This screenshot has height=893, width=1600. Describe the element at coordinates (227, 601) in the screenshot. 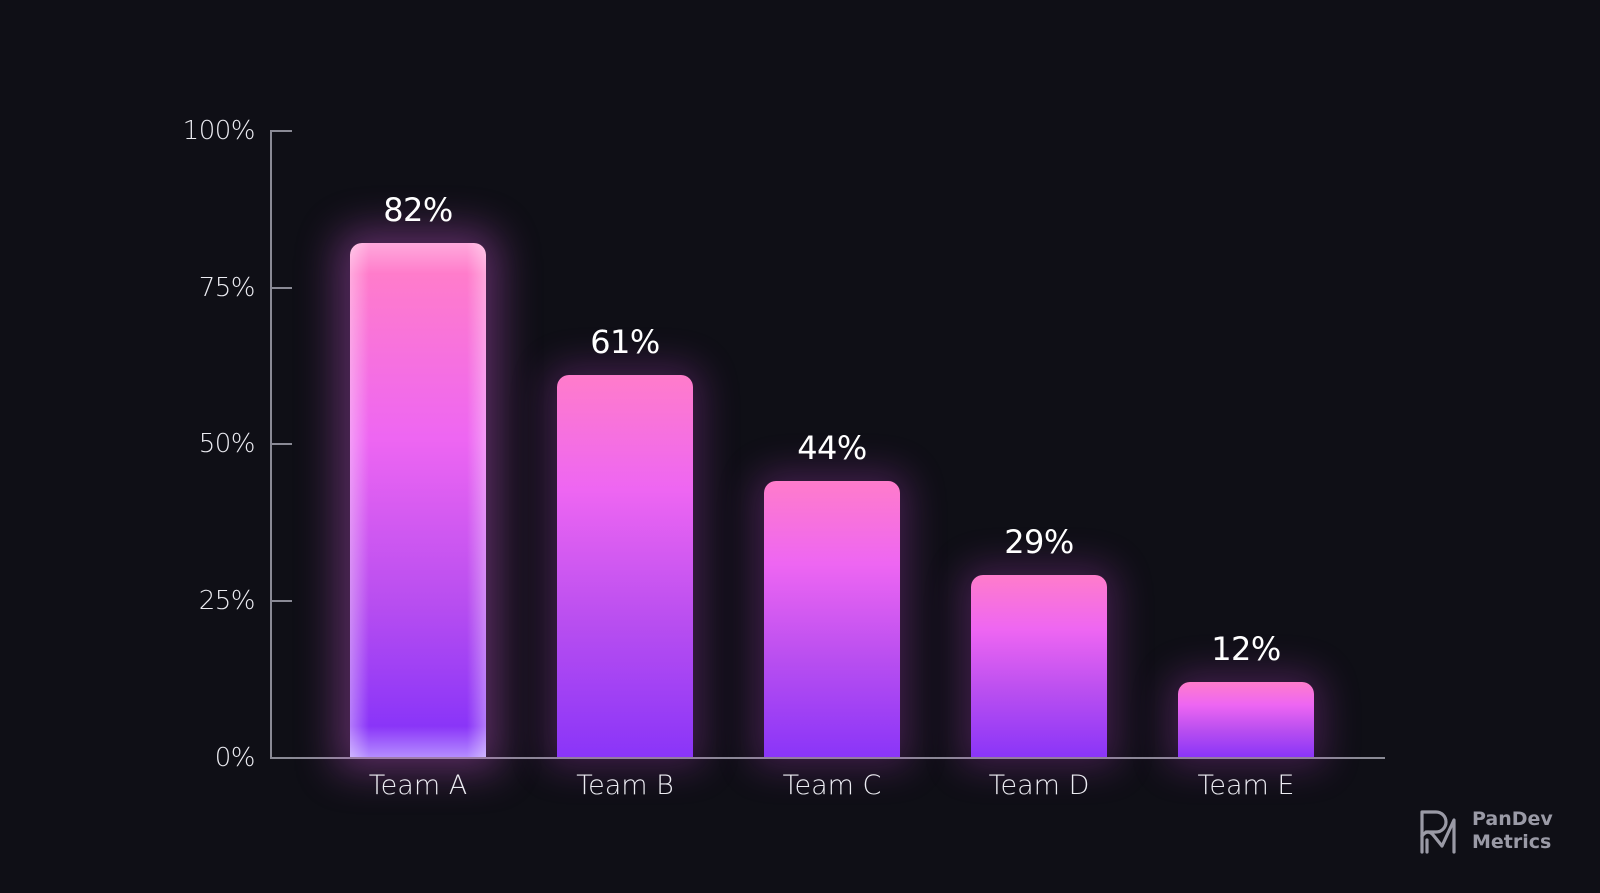

I see `y-tick-label: 25%` at that location.